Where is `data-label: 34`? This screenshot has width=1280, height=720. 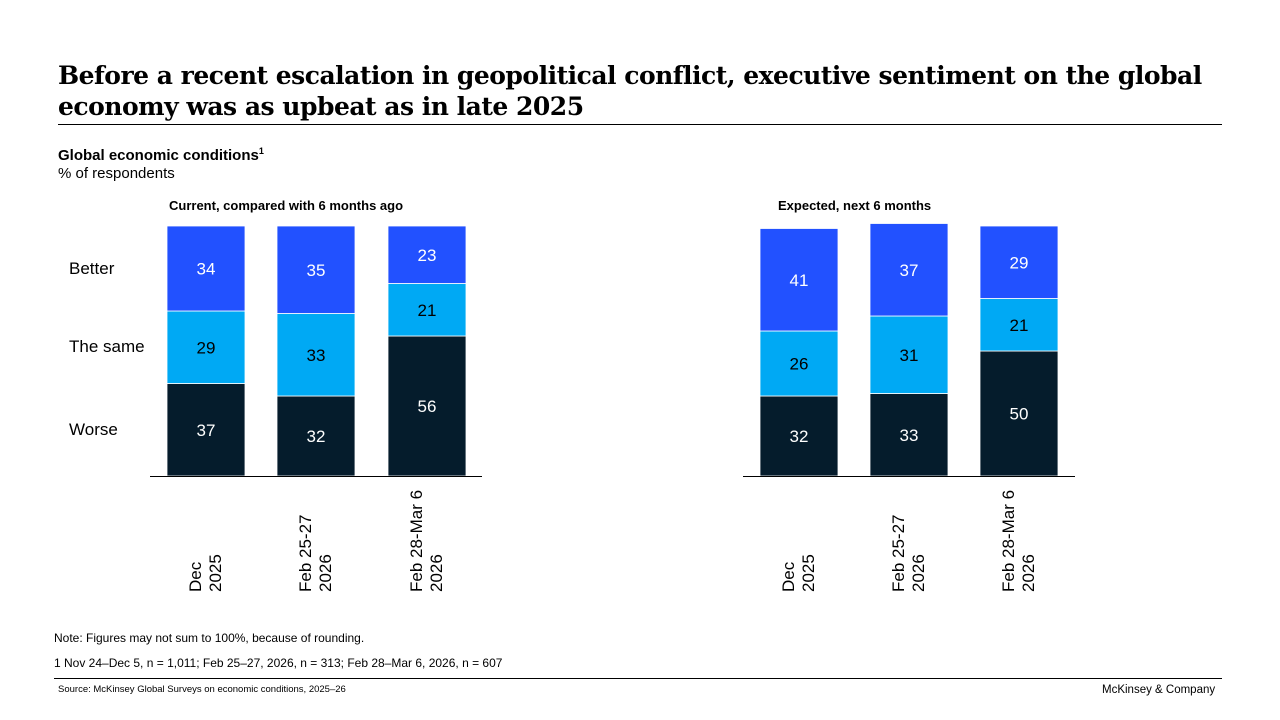
data-label: 34 is located at coordinates (206, 269).